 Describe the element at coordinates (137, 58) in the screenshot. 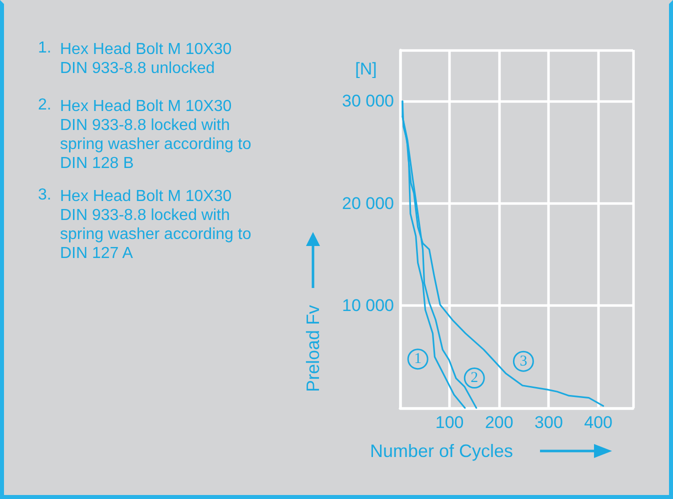

I see `text: 1. Hex Head Bolt M 10X30 DIN 933-8.8 unlocked` at that location.